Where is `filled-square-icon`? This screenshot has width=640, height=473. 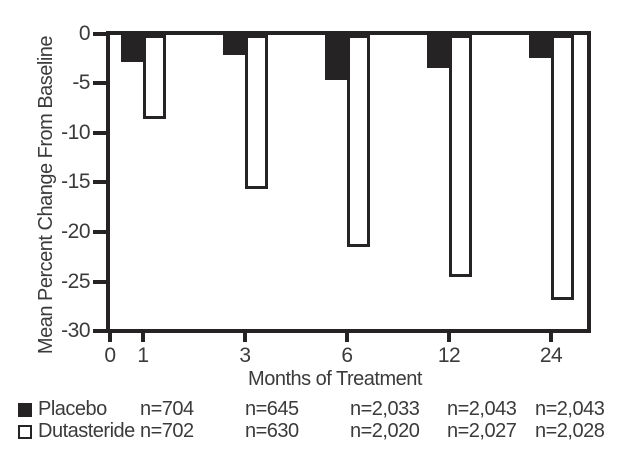
filled-square-icon is located at coordinates (25, 410).